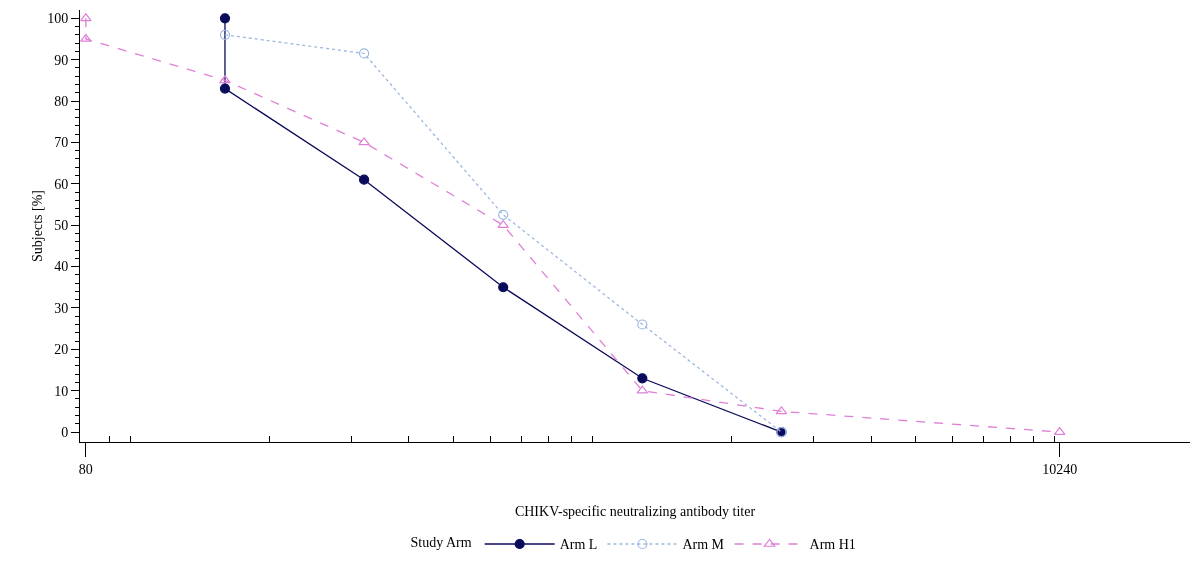 This screenshot has width=1195, height=566. What do you see at coordinates (578, 545) in the screenshot?
I see `legend-label: Arm L` at bounding box center [578, 545].